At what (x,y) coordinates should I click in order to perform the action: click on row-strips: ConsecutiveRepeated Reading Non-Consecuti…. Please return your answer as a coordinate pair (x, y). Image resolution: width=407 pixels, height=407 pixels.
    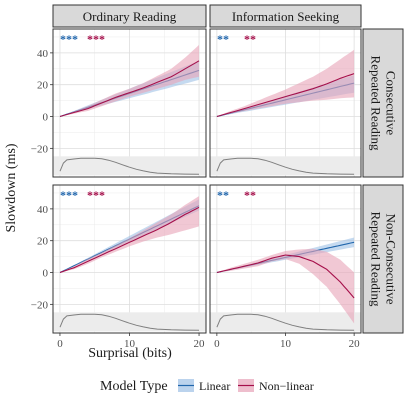
    Looking at the image, I should click on (383, 181).